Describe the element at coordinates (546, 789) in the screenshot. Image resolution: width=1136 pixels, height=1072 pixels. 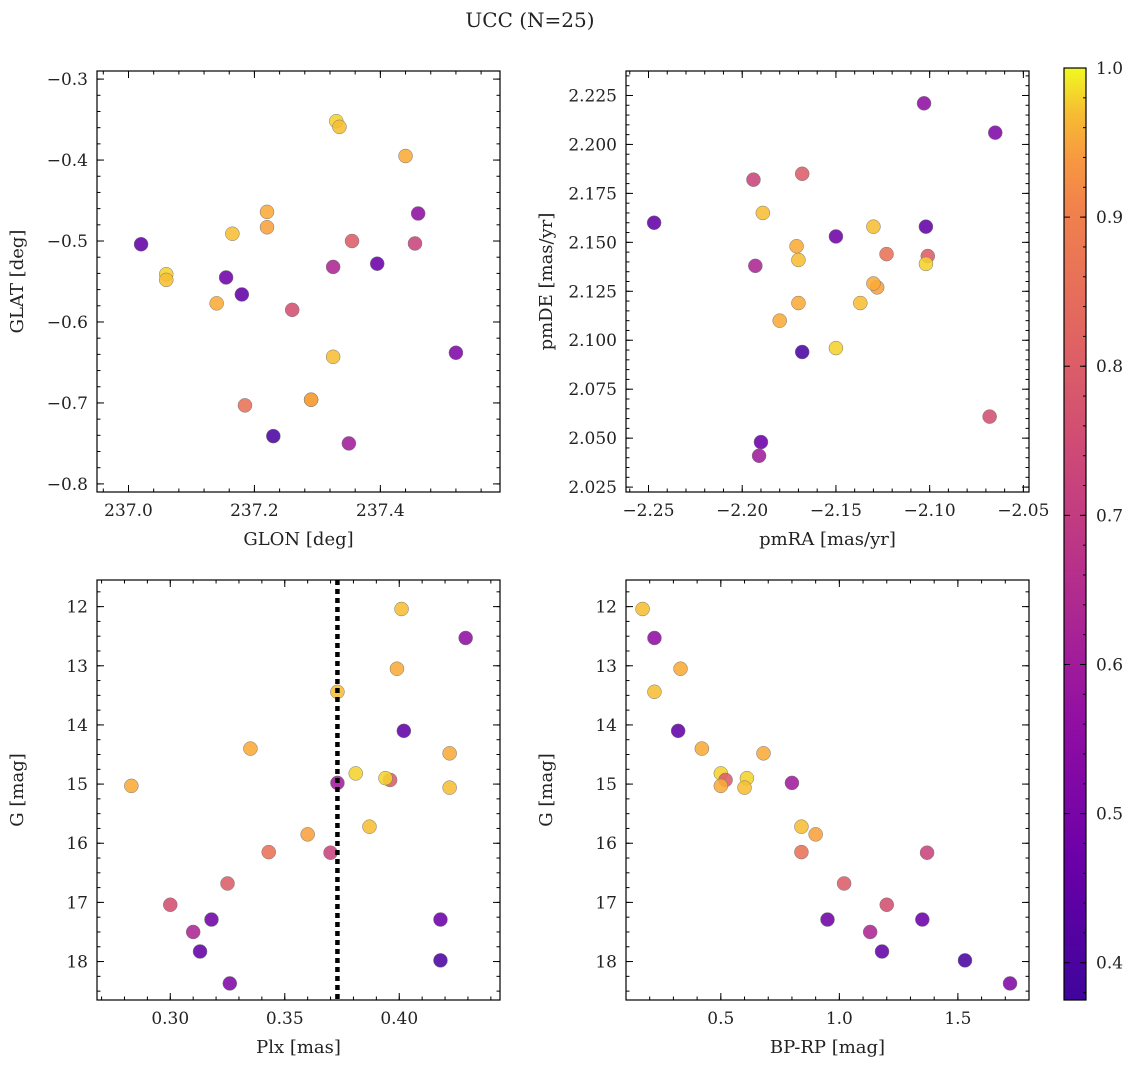
I see `g-axis-label-cmd: G [mag]` at that location.